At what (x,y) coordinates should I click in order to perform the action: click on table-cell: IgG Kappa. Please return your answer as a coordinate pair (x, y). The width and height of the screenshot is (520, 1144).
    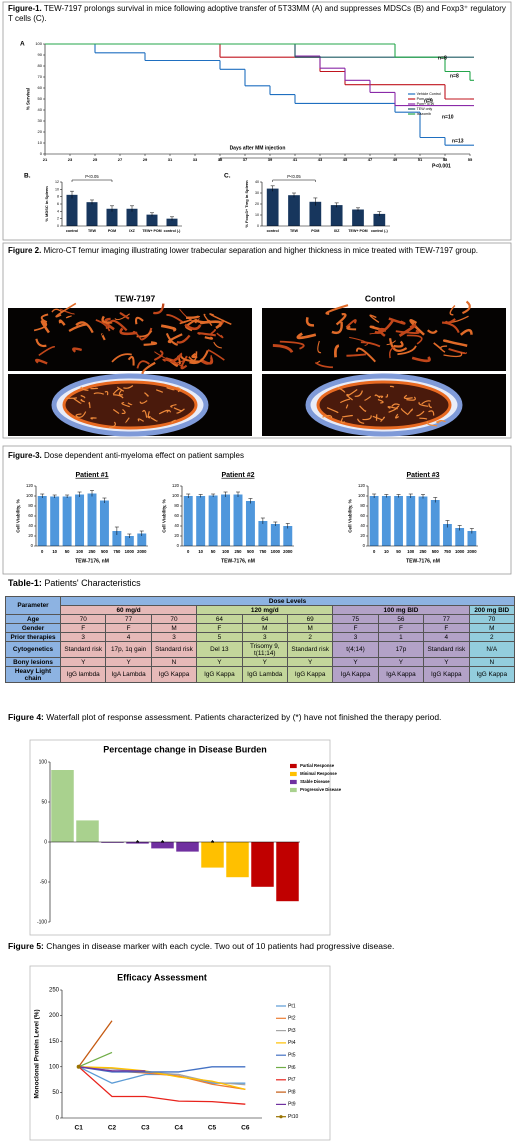
    Looking at the image, I should click on (492, 674).